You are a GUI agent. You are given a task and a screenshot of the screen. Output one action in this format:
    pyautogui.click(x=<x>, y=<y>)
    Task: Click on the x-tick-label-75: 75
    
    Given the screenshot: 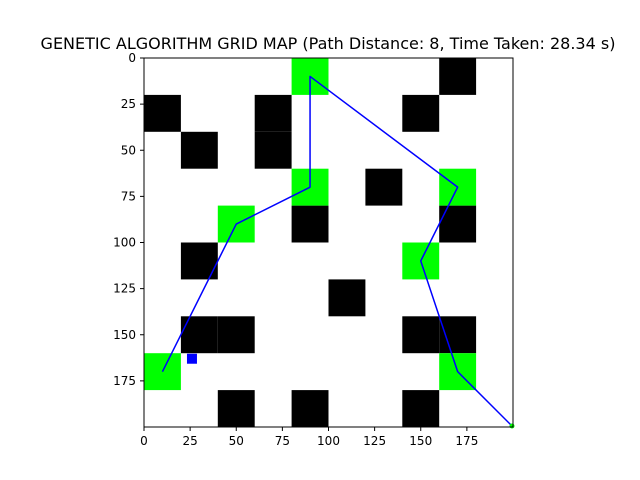 What is the action you would take?
    pyautogui.click(x=282, y=441)
    